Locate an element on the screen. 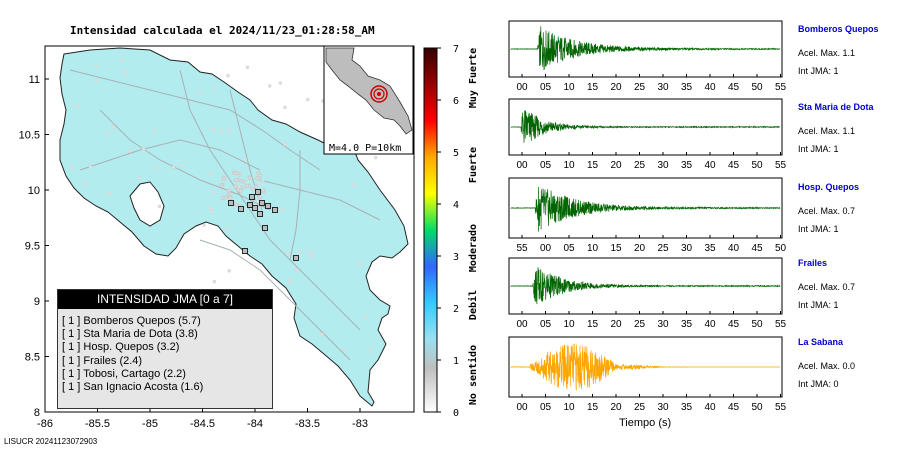  jma-item: [ 1 ] Hosp. Quepos (3.2) is located at coordinates (121, 347).